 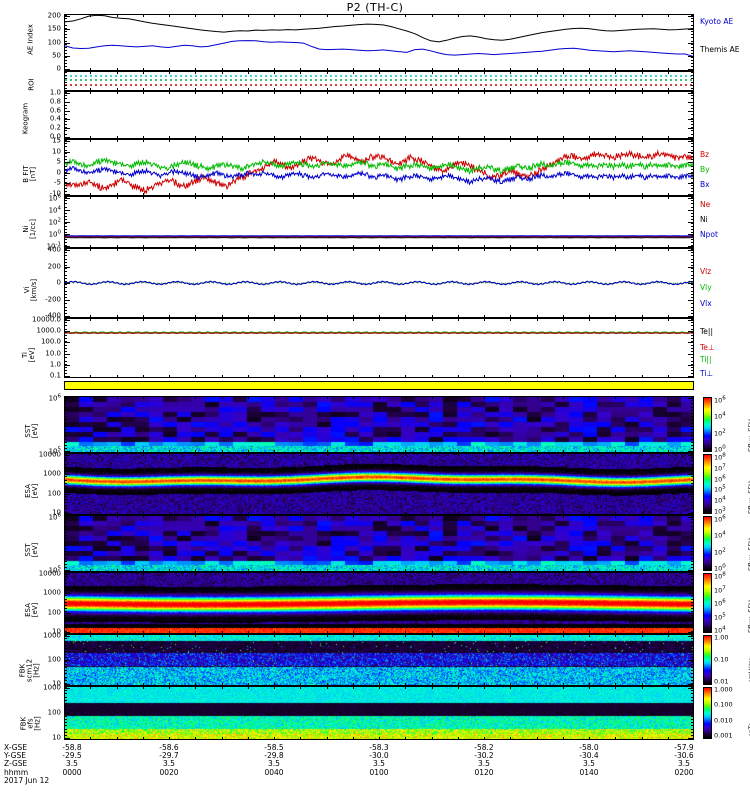 What do you see at coordinates (723, 720) in the screenshot?
I see `fbk-efs-cbar-label-2: 0.010` at bounding box center [723, 720].